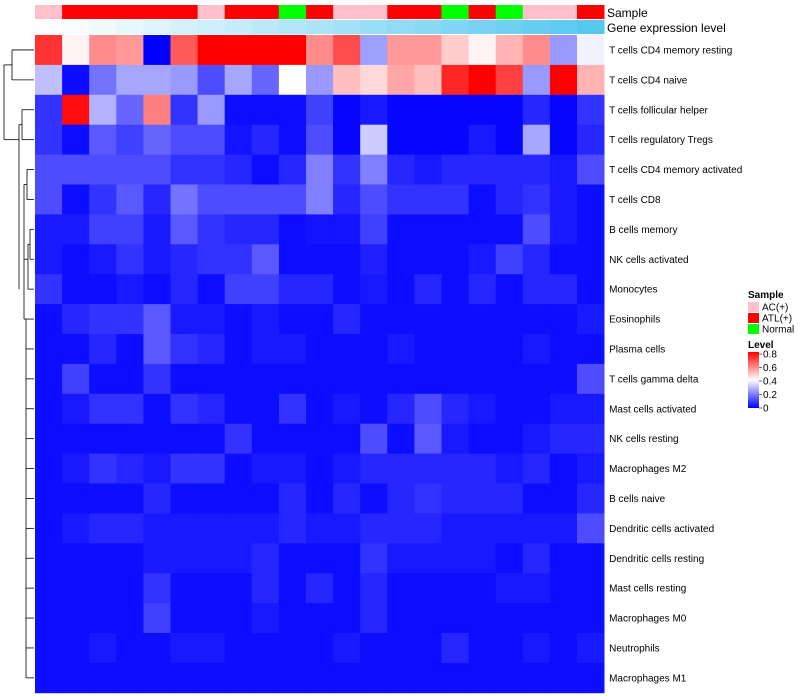 Image resolution: width=800 pixels, height=700 pixels. I want to click on row-label: Plasma cells, so click(637, 349).